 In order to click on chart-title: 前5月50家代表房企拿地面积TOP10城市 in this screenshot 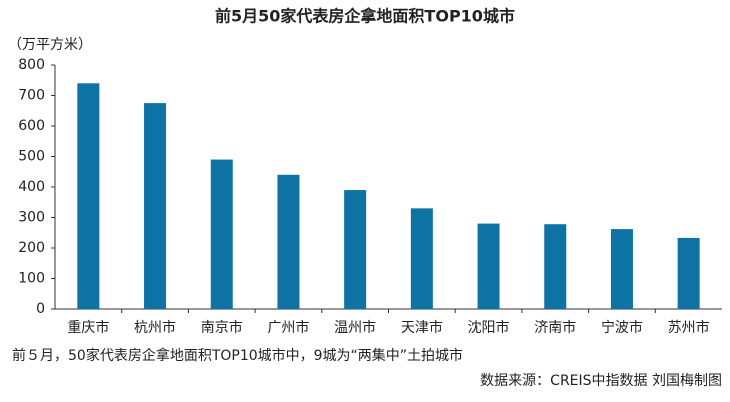, I will do `click(365, 16)`.